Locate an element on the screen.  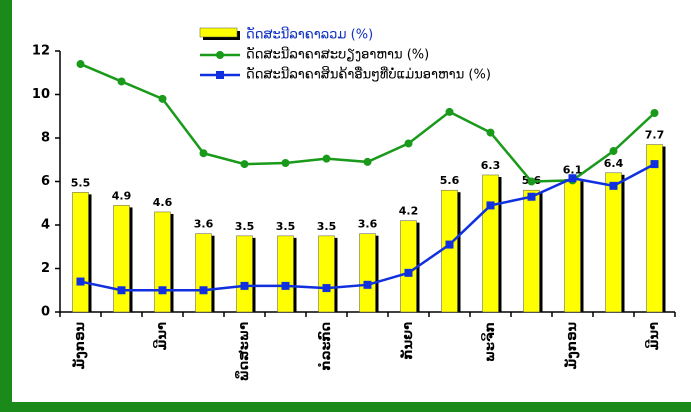
y-tick-label: 2 is located at coordinates (45, 268).